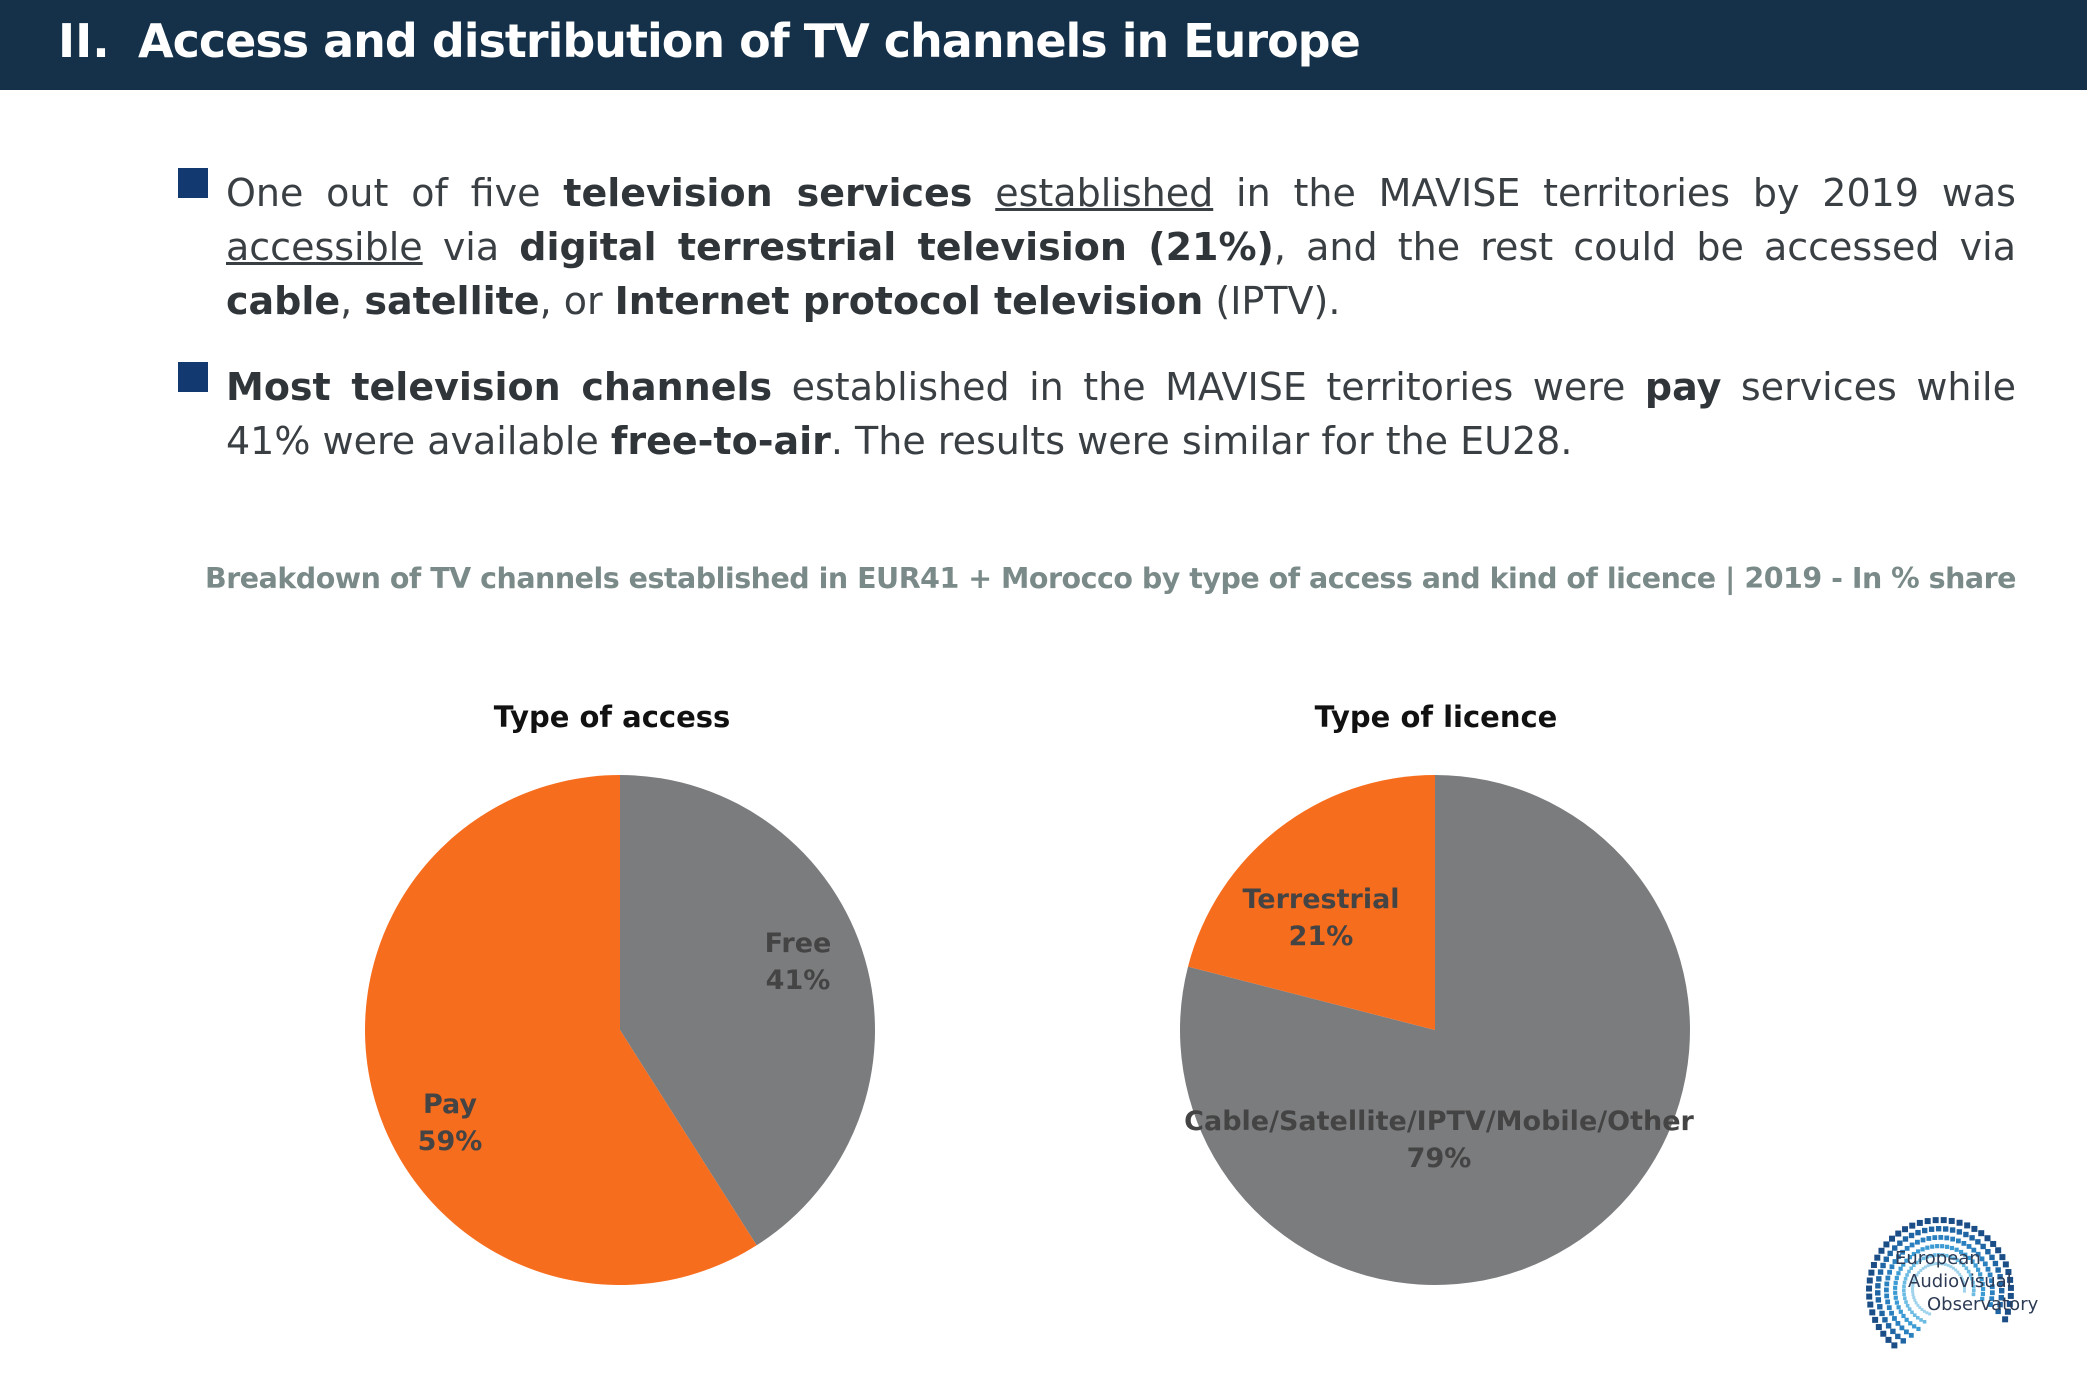  What do you see at coordinates (1320, 899) in the screenshot?
I see `slice-category-label: Terrestrial` at bounding box center [1320, 899].